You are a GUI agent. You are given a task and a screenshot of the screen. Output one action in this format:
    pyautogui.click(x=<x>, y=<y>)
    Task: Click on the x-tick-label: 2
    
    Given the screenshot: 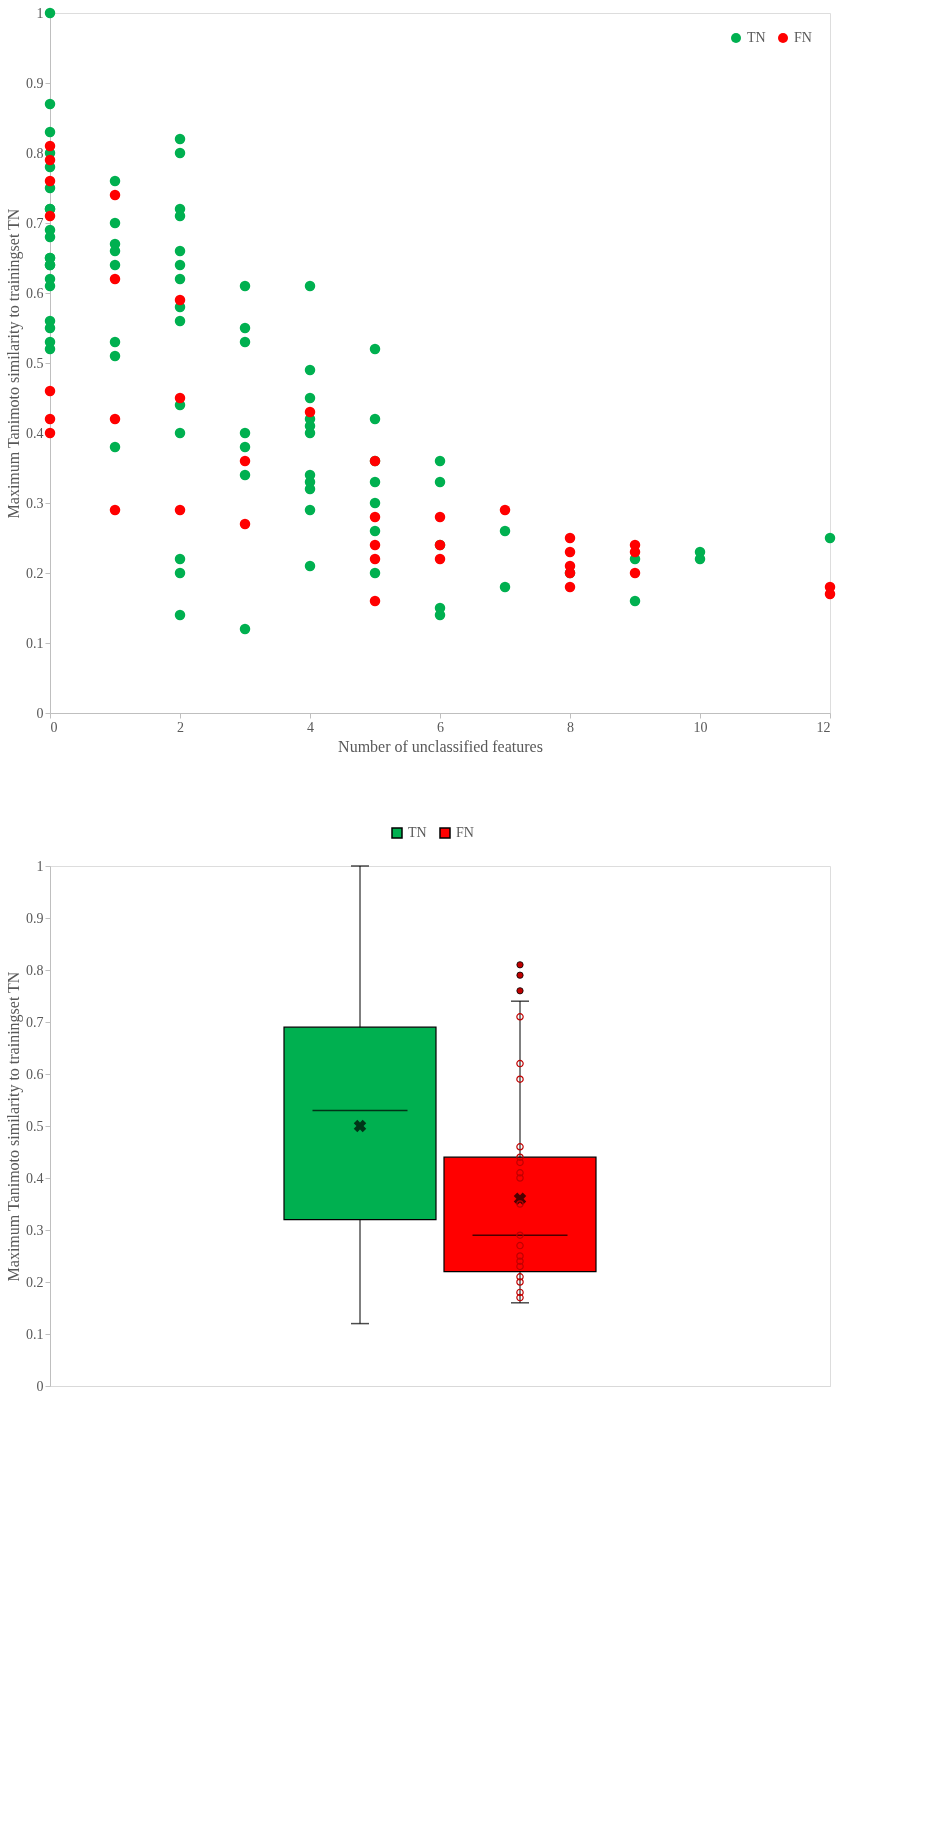 What is the action you would take?
    pyautogui.click(x=180, y=727)
    